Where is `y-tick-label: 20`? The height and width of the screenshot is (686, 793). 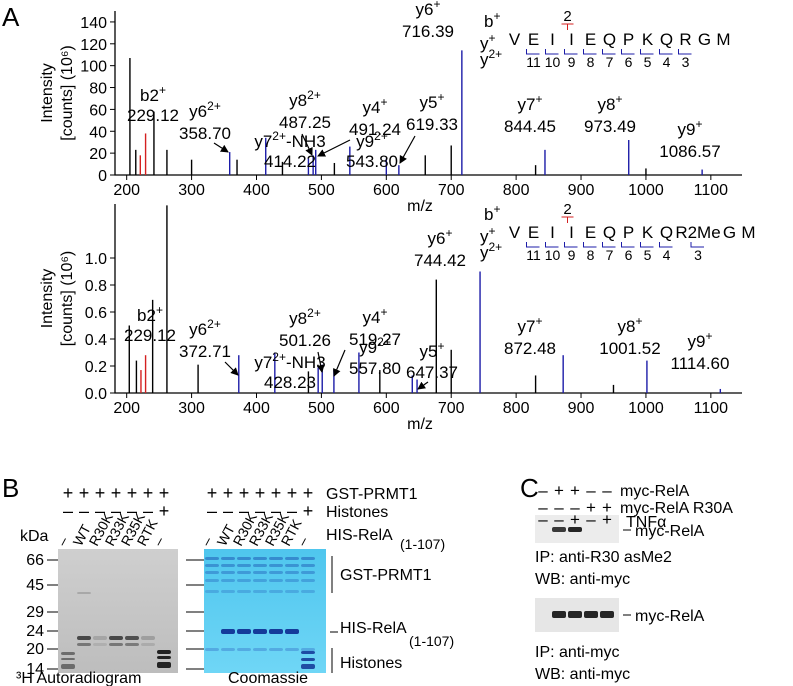
y-tick-label: 20 is located at coordinates (98, 154).